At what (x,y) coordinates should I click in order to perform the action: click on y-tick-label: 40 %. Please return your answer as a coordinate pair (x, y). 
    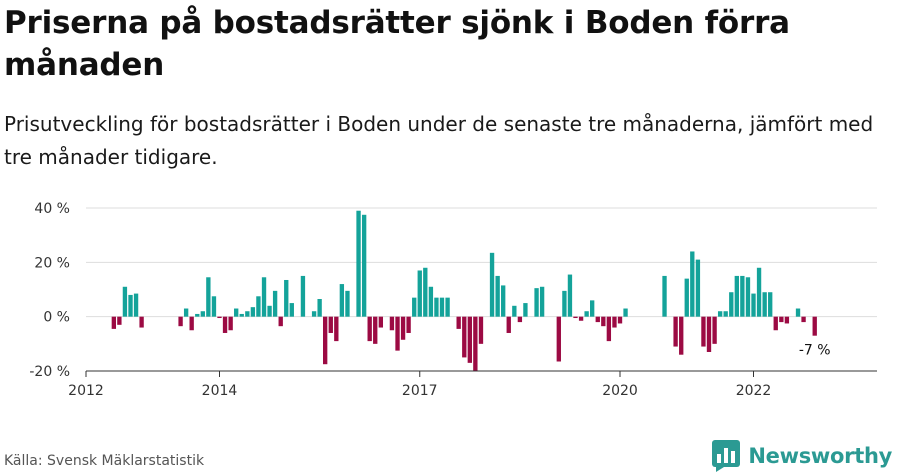
    Looking at the image, I should click on (52, 209).